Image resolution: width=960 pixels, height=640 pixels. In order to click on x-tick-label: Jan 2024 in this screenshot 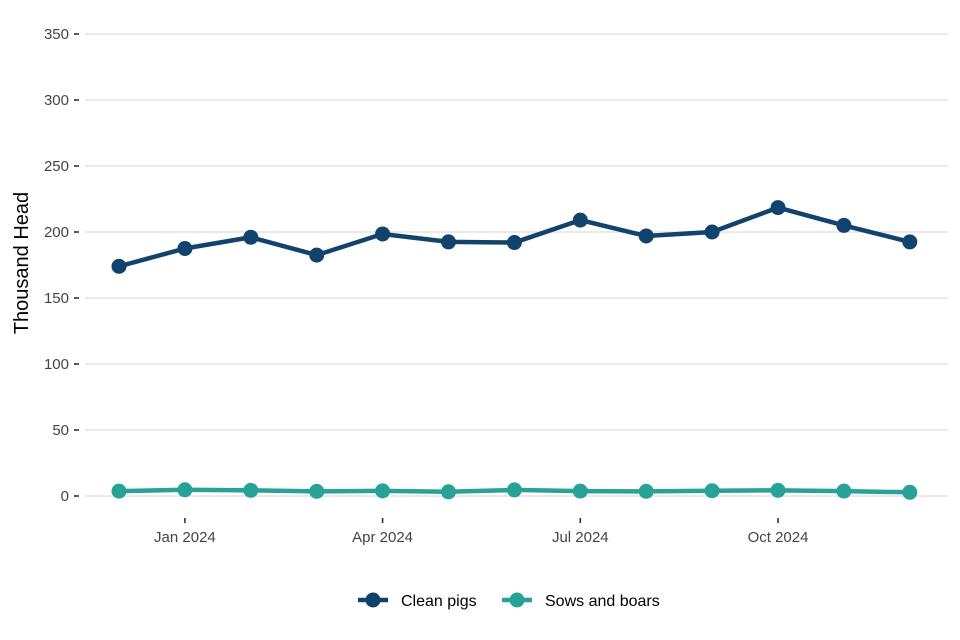, I will do `click(185, 537)`.